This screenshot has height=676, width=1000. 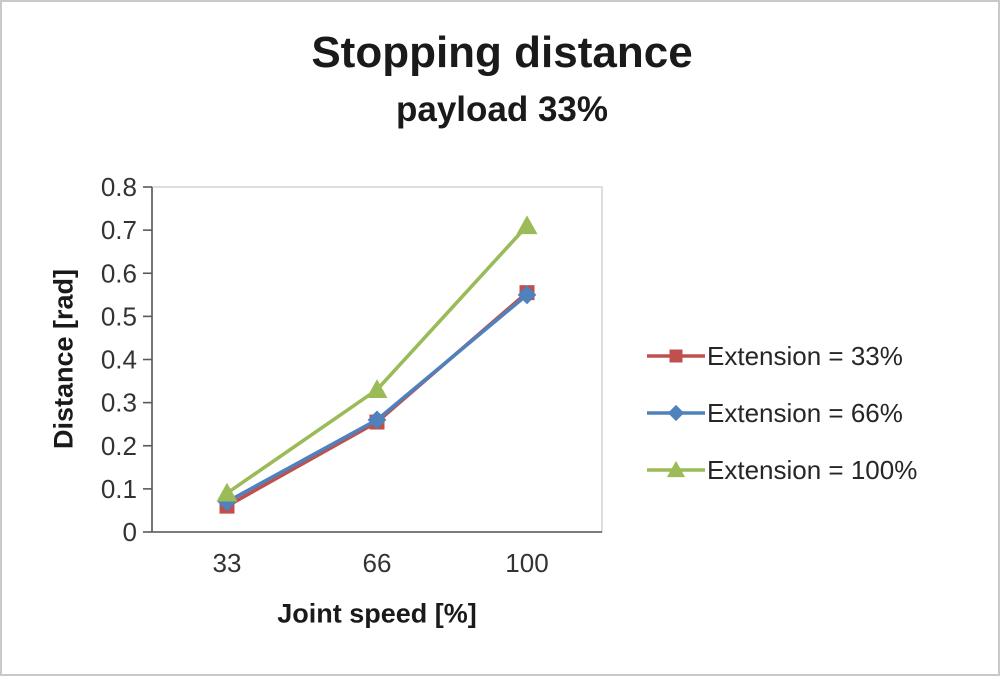 What do you see at coordinates (377, 563) in the screenshot?
I see `x-tick-label: 66` at bounding box center [377, 563].